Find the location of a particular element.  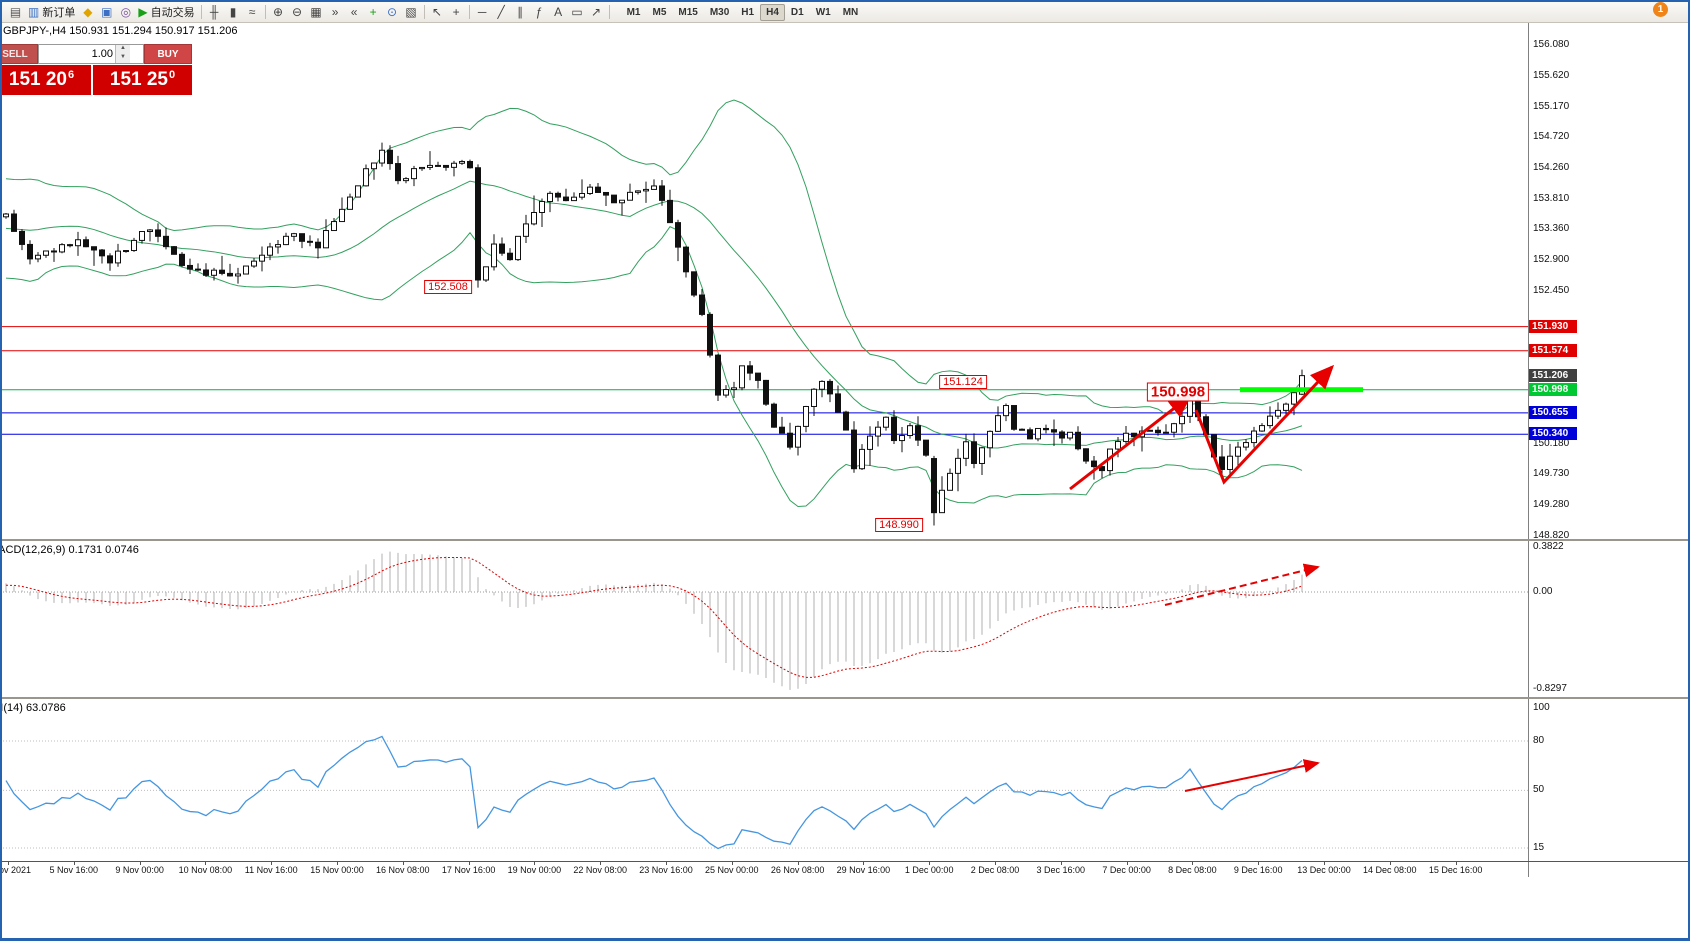

timeframe-D1: D1 is located at coordinates (797, 12).